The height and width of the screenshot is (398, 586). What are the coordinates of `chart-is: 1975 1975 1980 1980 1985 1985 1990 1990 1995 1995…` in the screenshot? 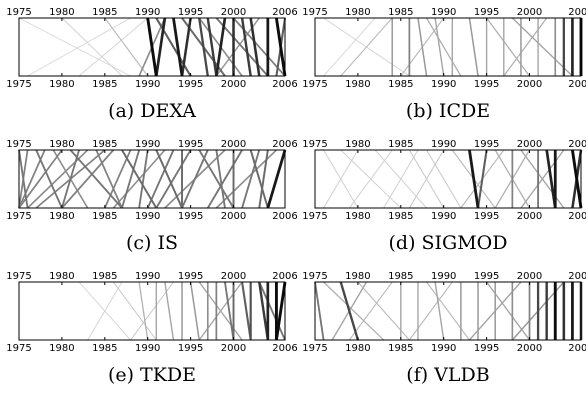 It's located at (151, 180).